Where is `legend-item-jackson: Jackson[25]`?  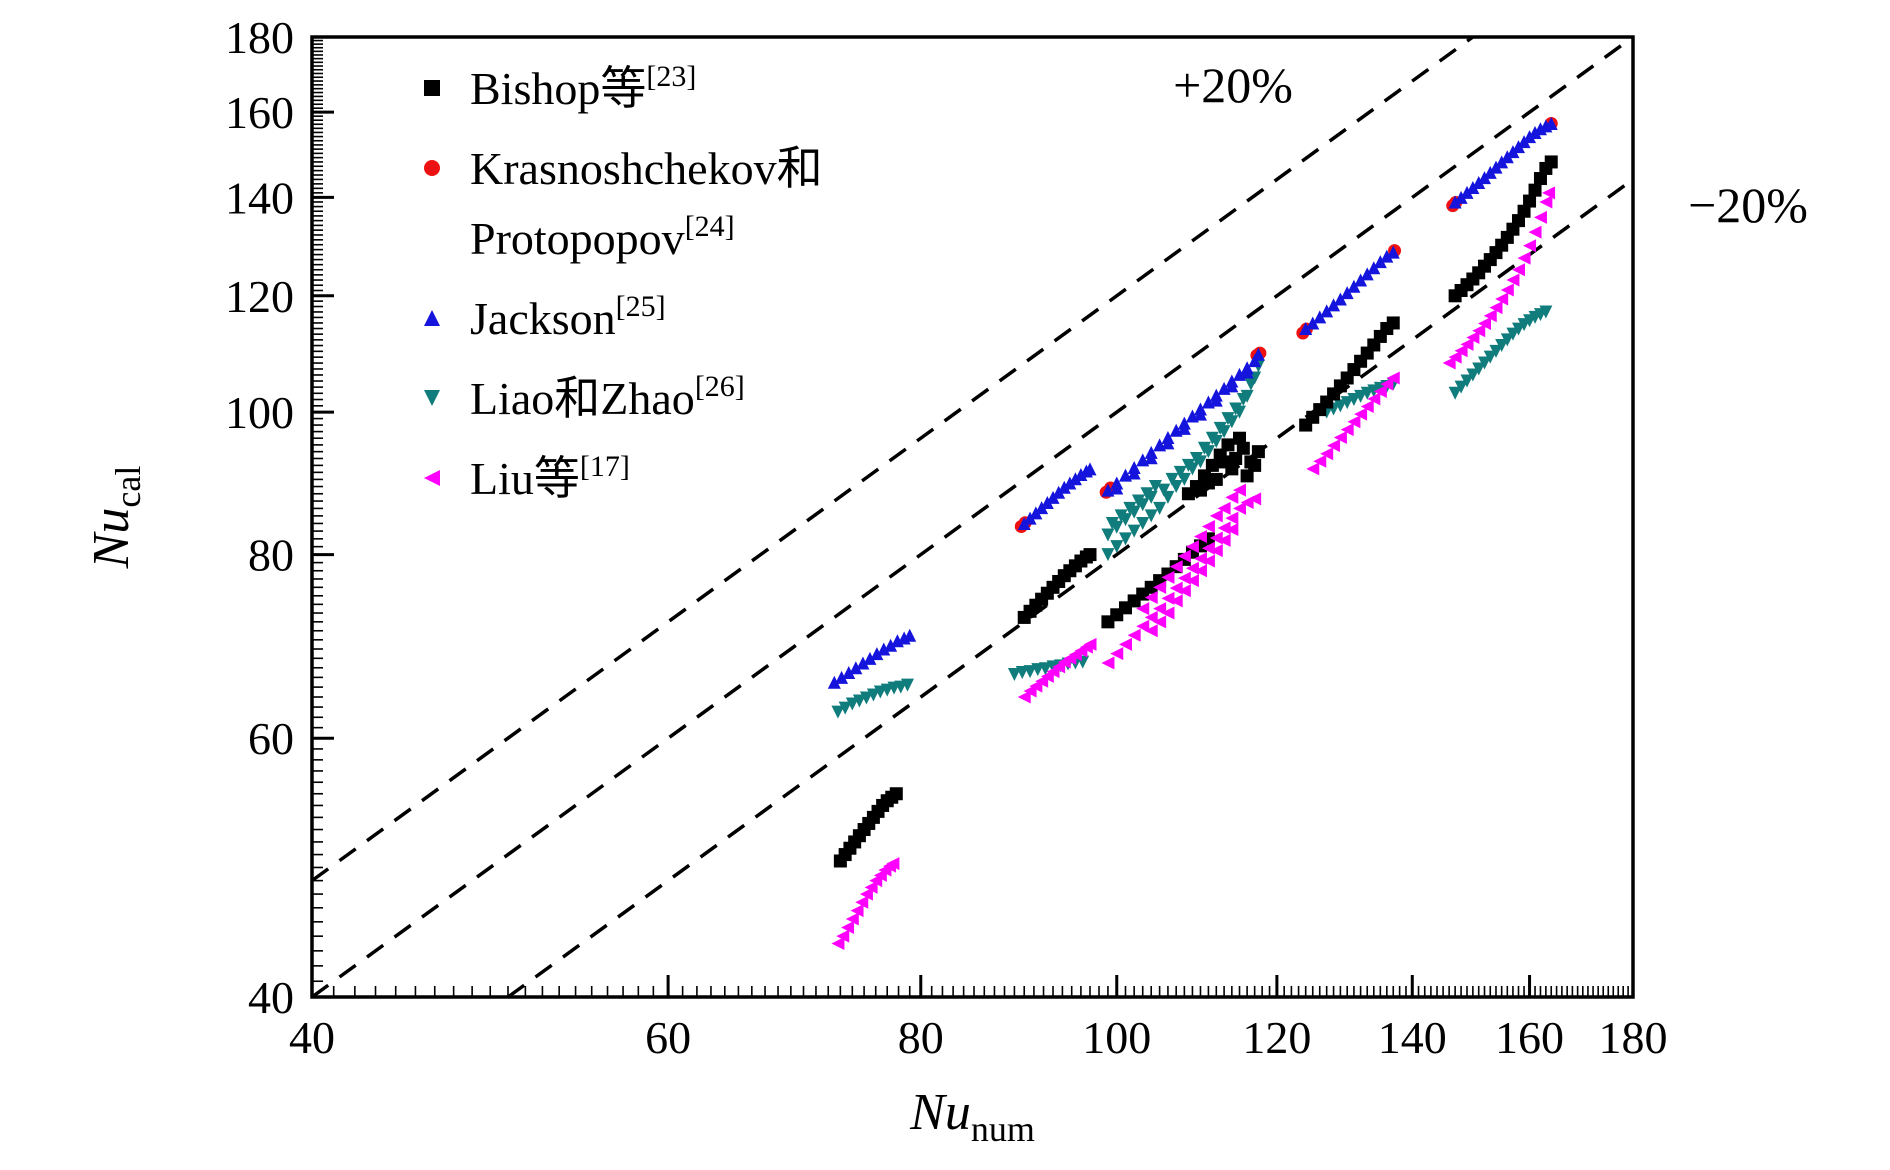
legend-item-jackson: Jackson[25] is located at coordinates (545, 317).